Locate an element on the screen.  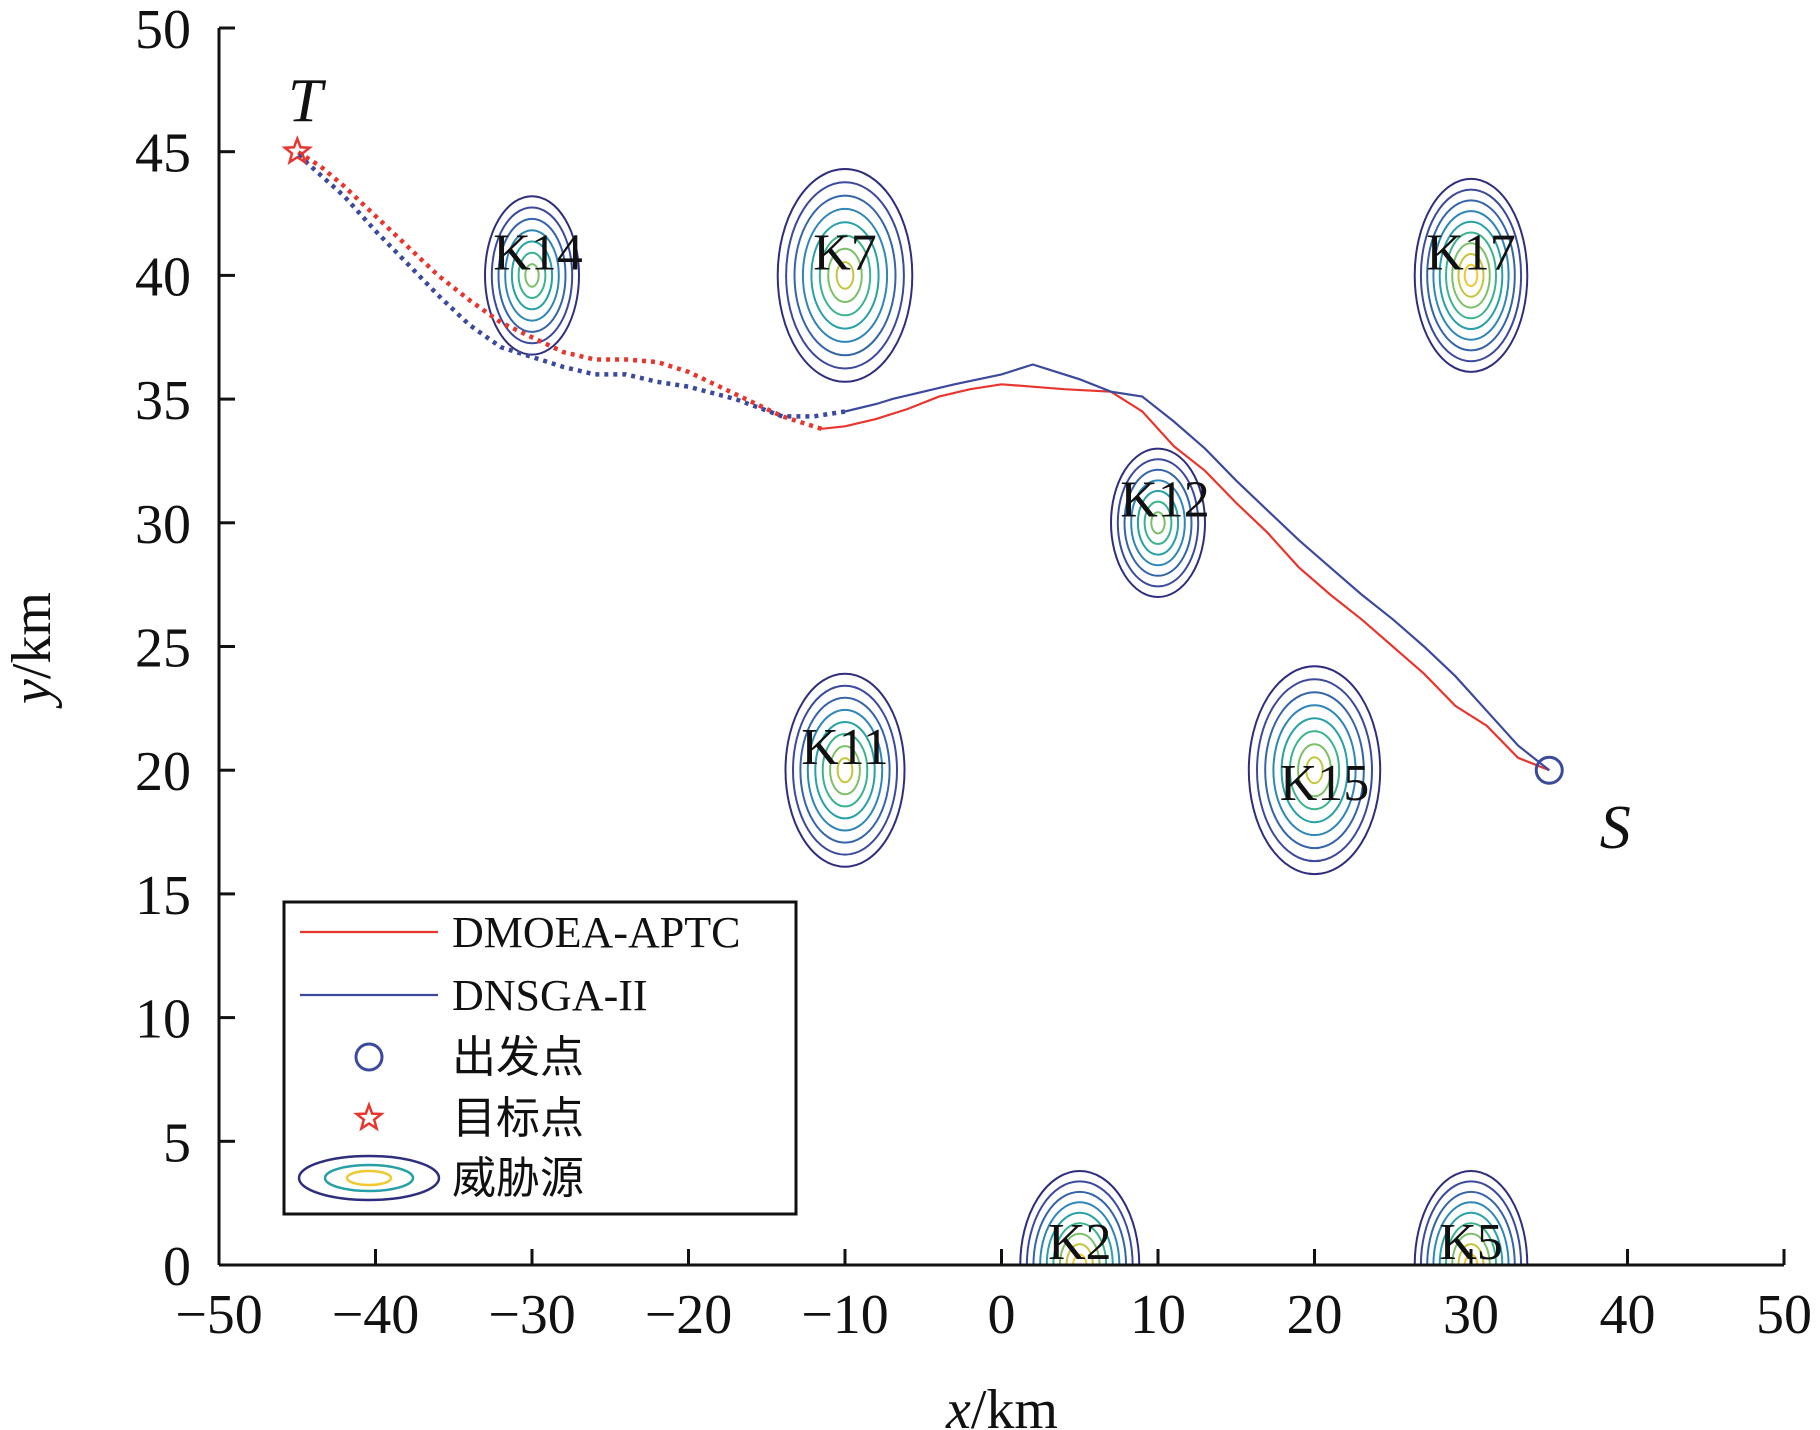
threat-k14 is located at coordinates (532, 275).